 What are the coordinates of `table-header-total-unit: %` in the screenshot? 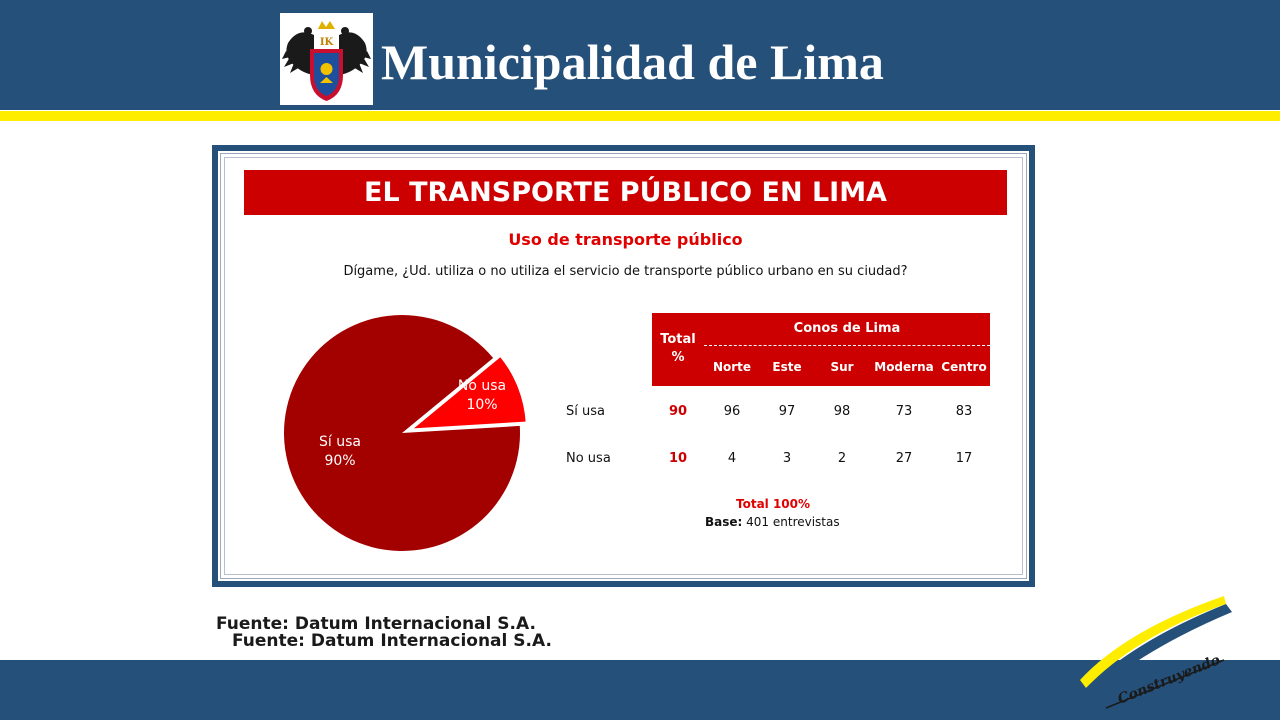 It's located at (678, 357).